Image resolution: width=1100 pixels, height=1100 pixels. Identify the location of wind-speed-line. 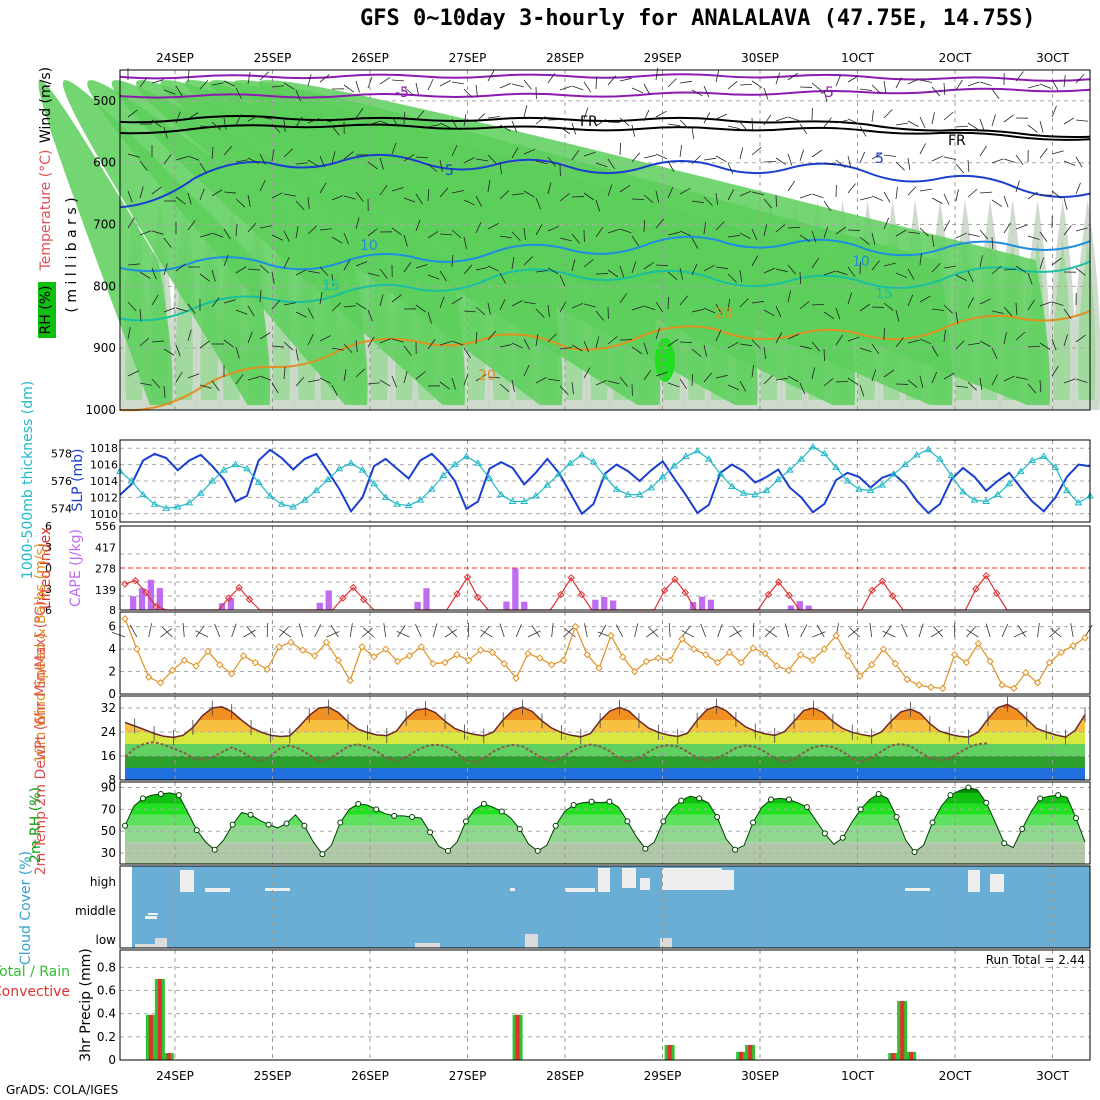
(605, 654).